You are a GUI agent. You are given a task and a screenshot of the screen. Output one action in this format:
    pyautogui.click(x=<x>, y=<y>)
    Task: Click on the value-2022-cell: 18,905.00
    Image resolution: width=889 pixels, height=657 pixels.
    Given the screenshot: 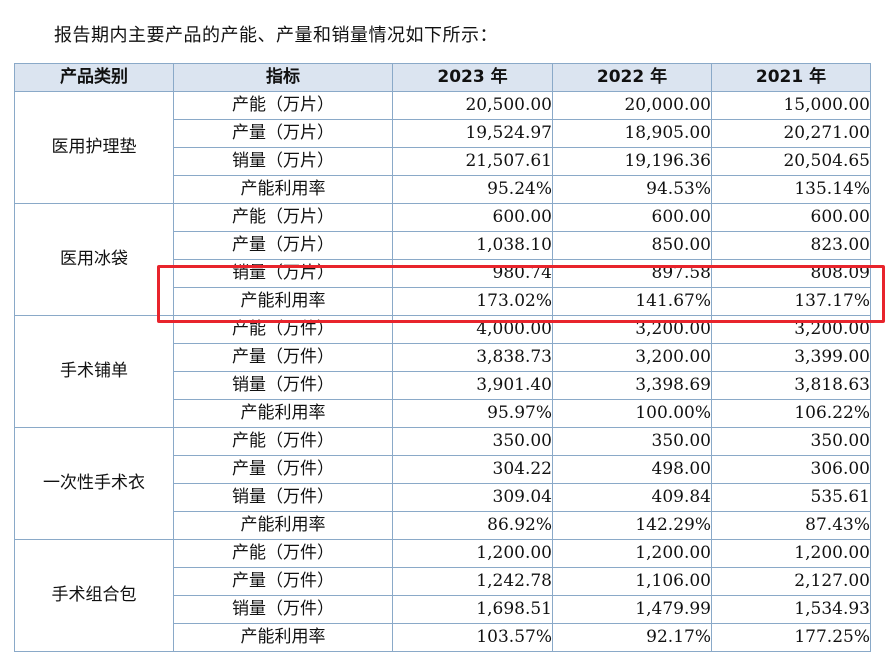 What is the action you would take?
    pyautogui.click(x=632, y=133)
    